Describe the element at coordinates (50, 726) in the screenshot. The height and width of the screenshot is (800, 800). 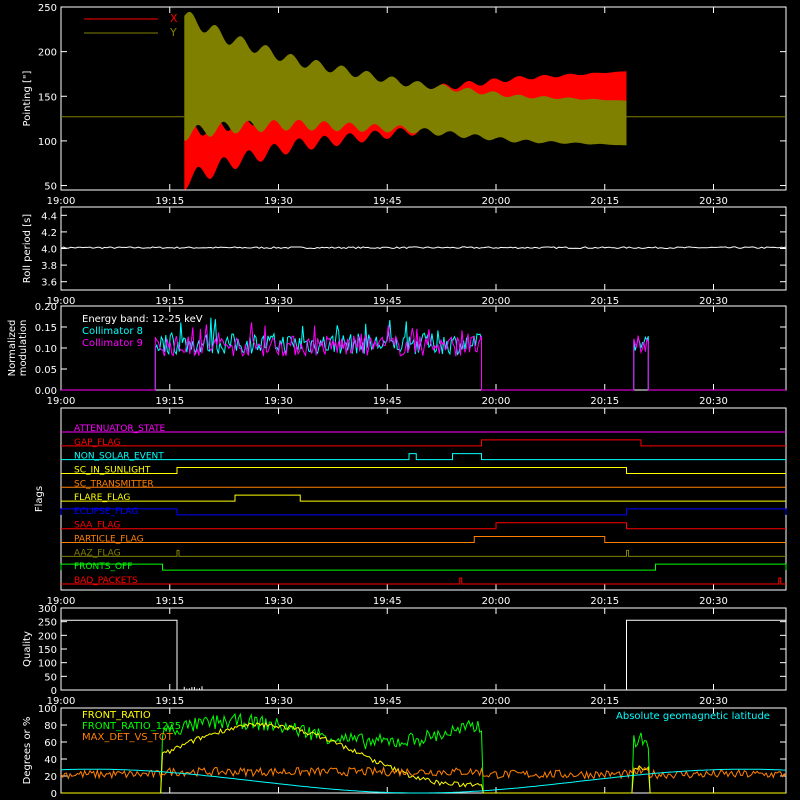
I see `ratios-ytick-label: 80` at that location.